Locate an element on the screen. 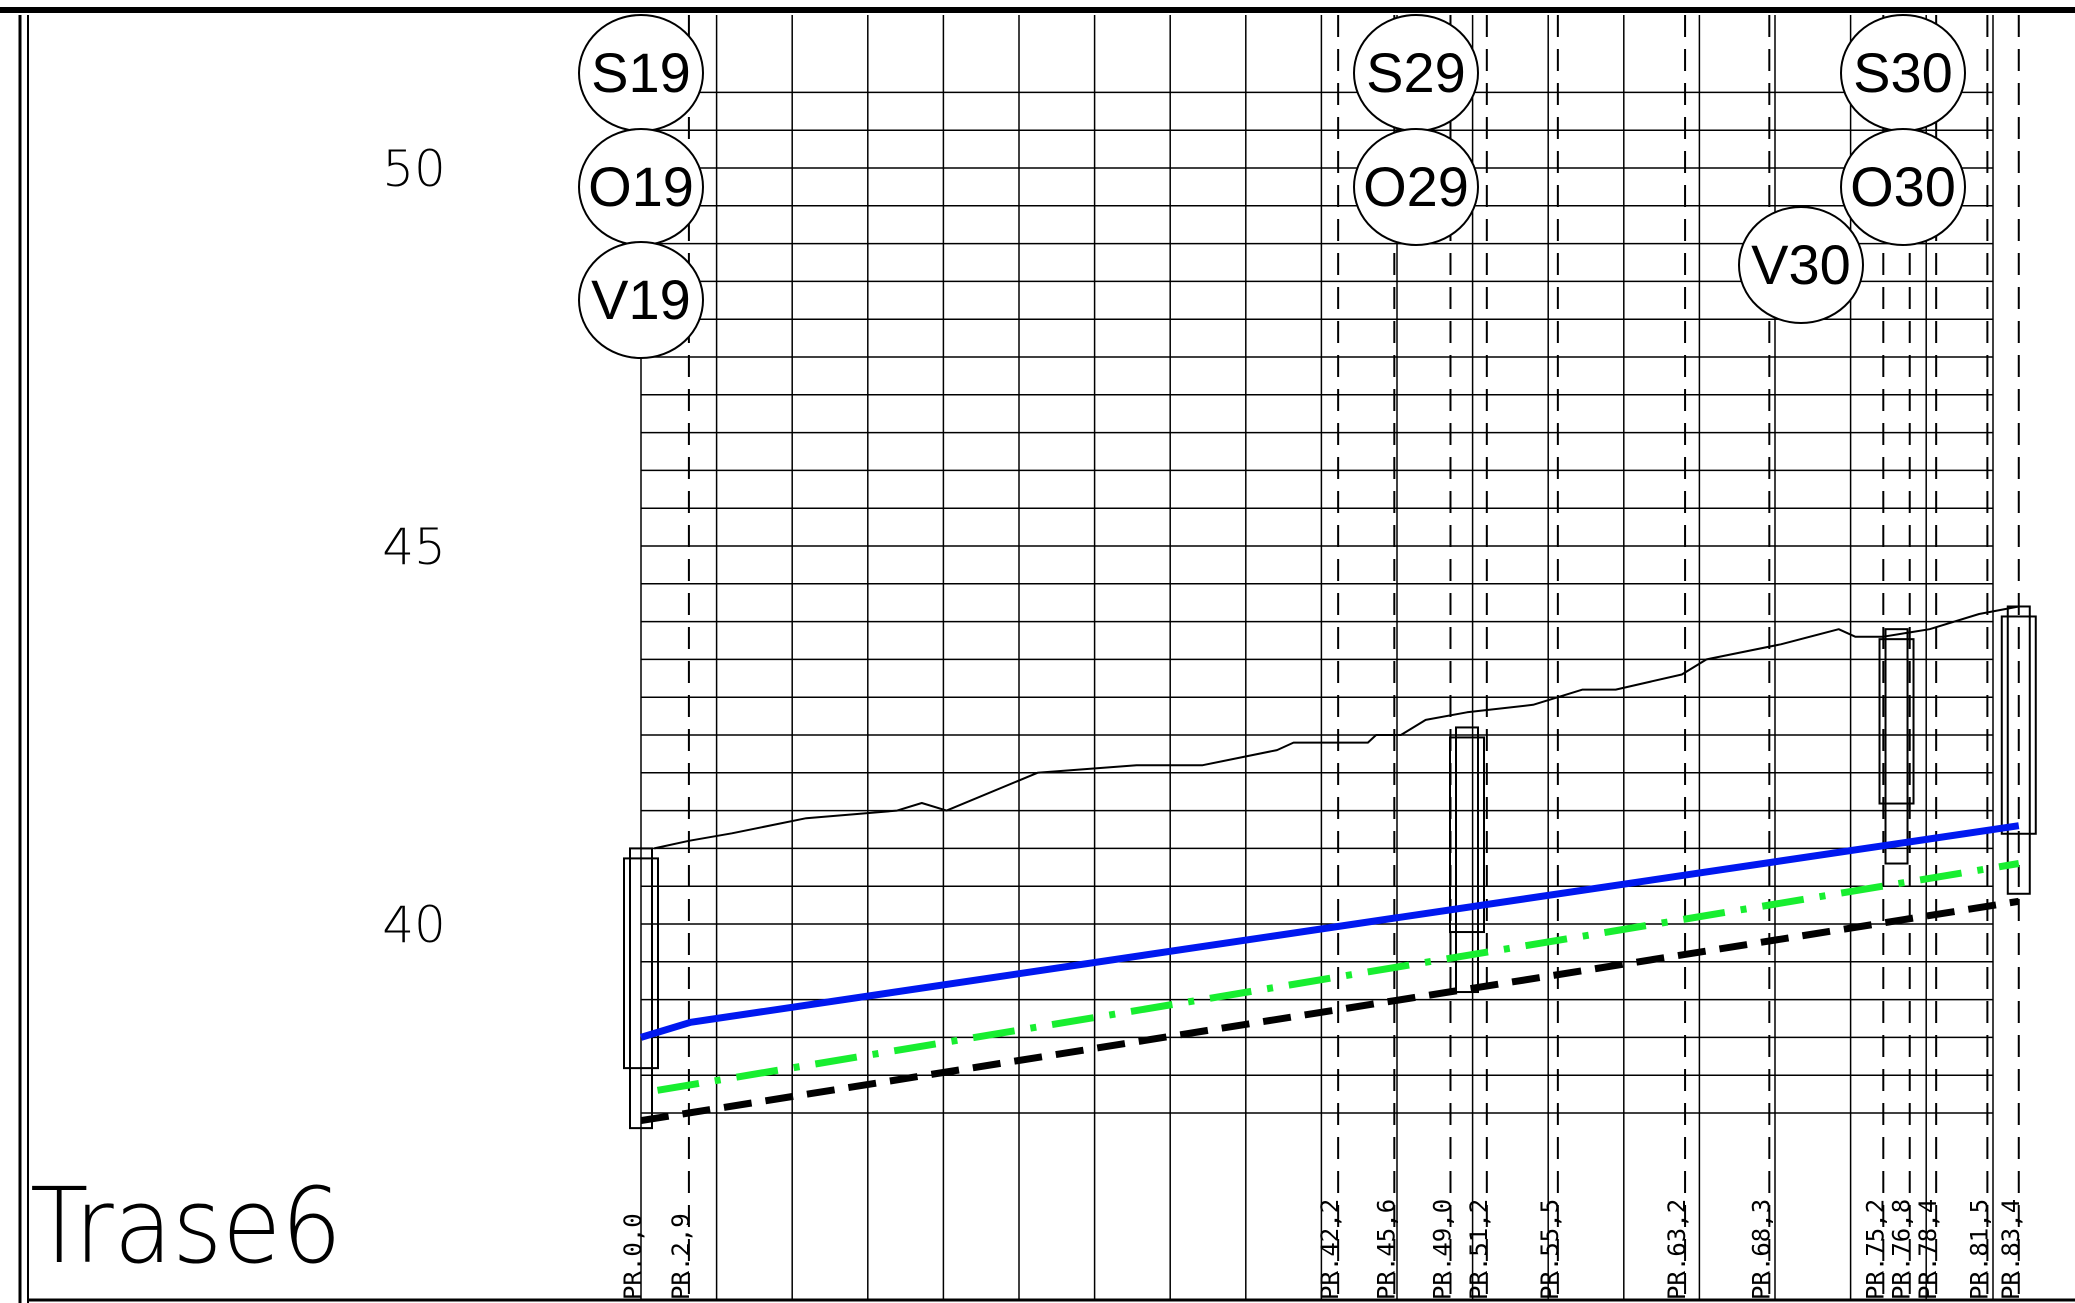  elevation-label-45: 45 is located at coordinates (414, 547).